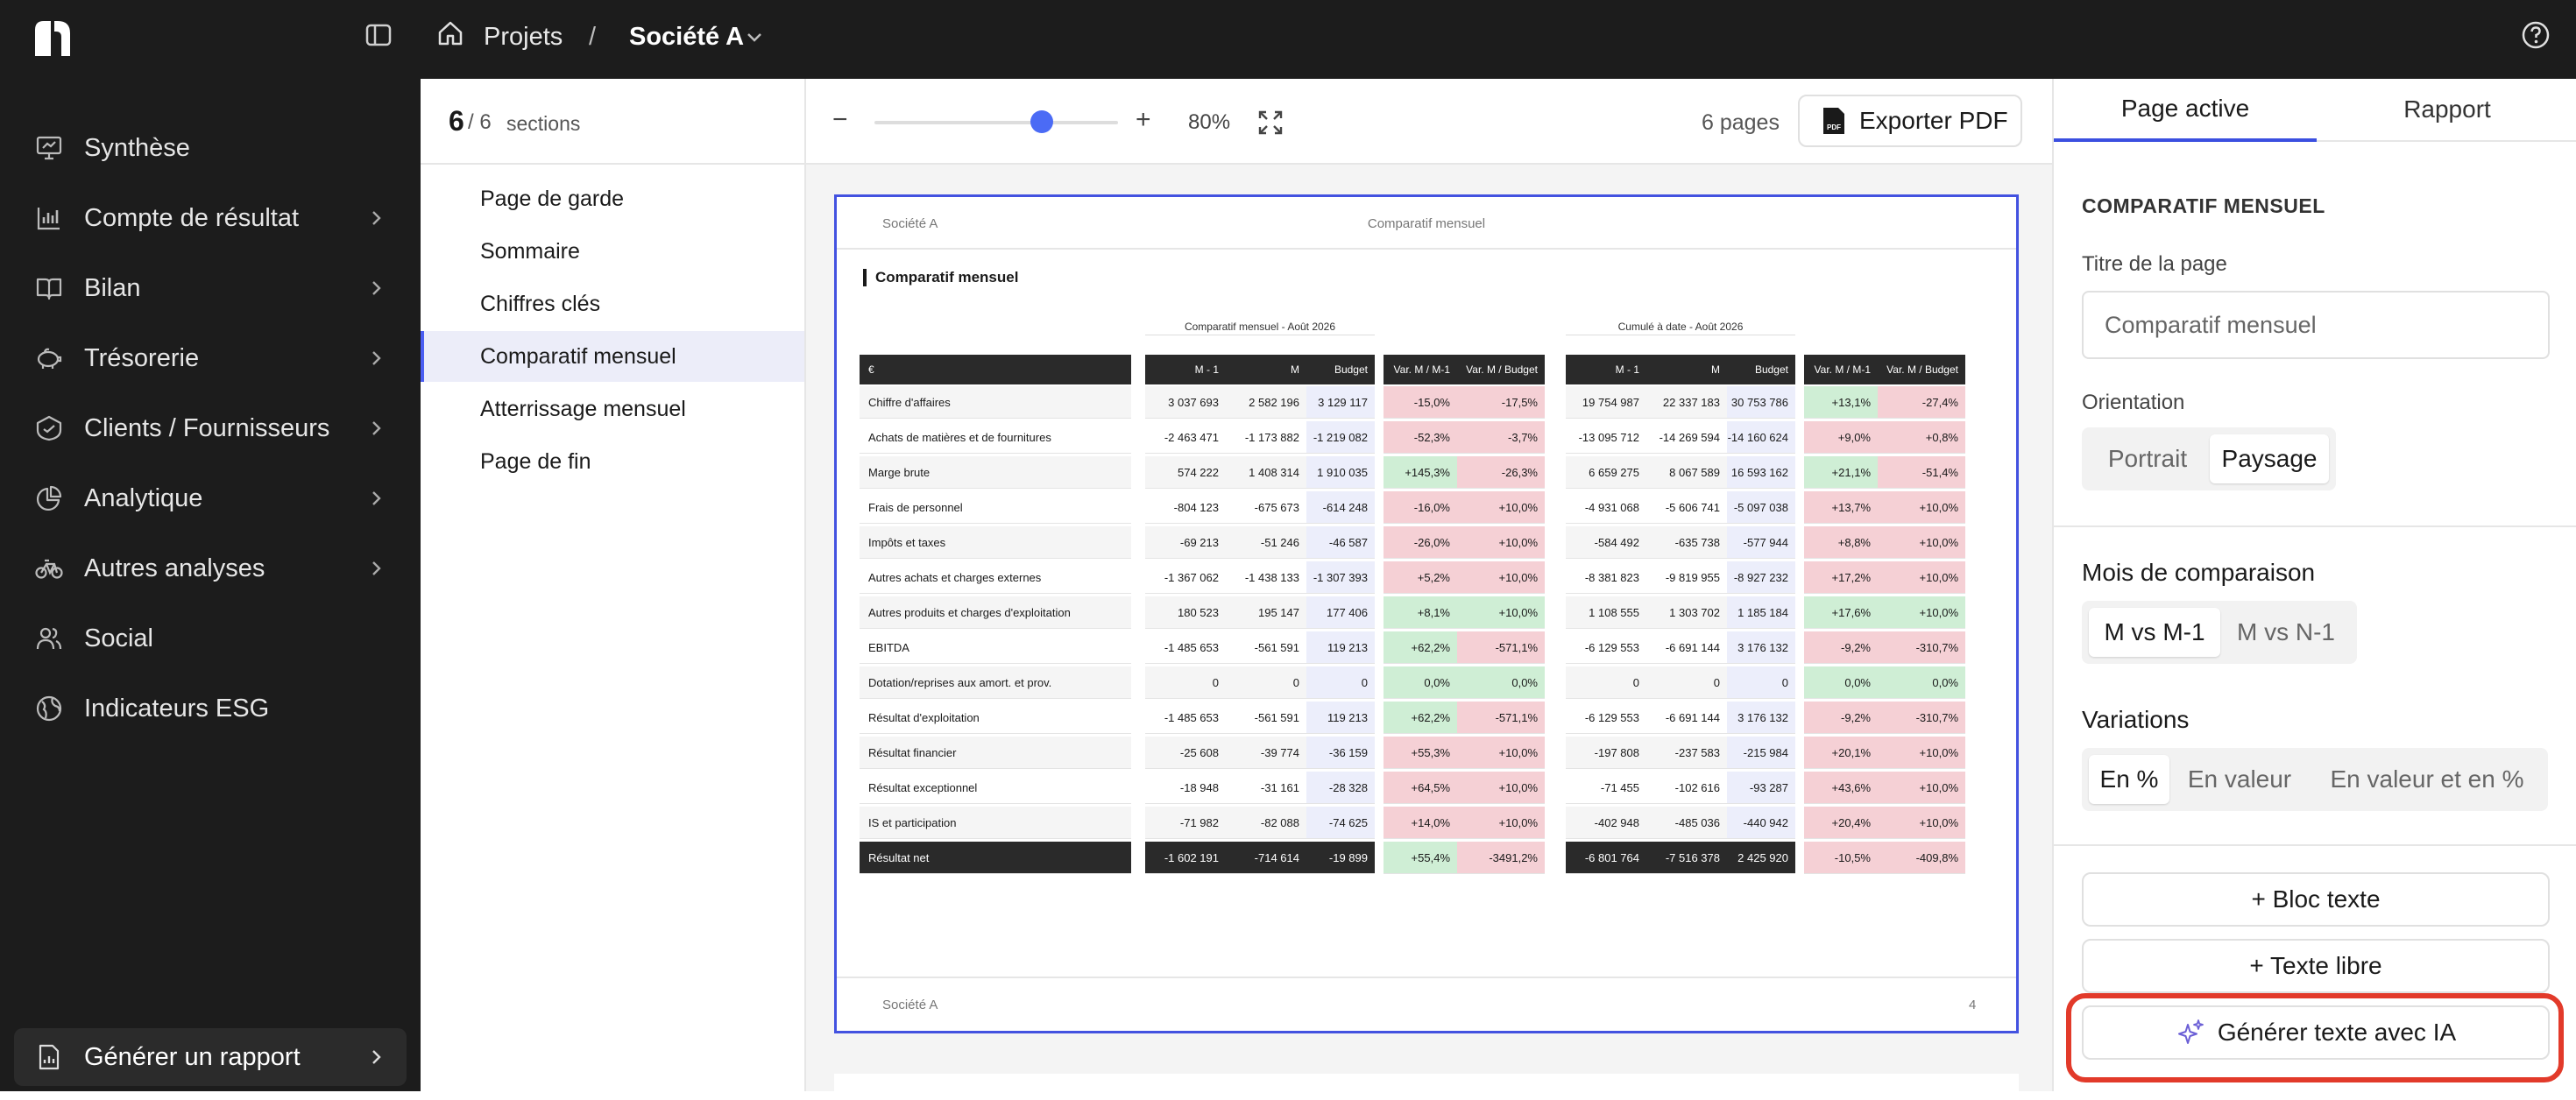 This screenshot has width=2576, height=1100. Describe the element at coordinates (552, 198) in the screenshot. I see `section-item: Page de garde` at that location.